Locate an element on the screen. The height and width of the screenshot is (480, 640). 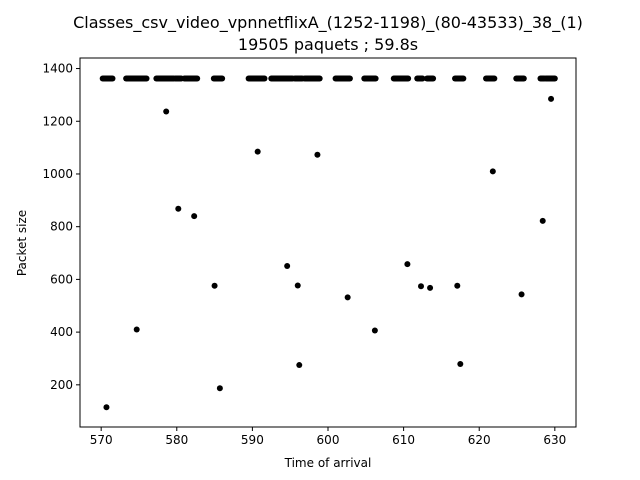
y-tick-label: 1200 is located at coordinates (57, 121).